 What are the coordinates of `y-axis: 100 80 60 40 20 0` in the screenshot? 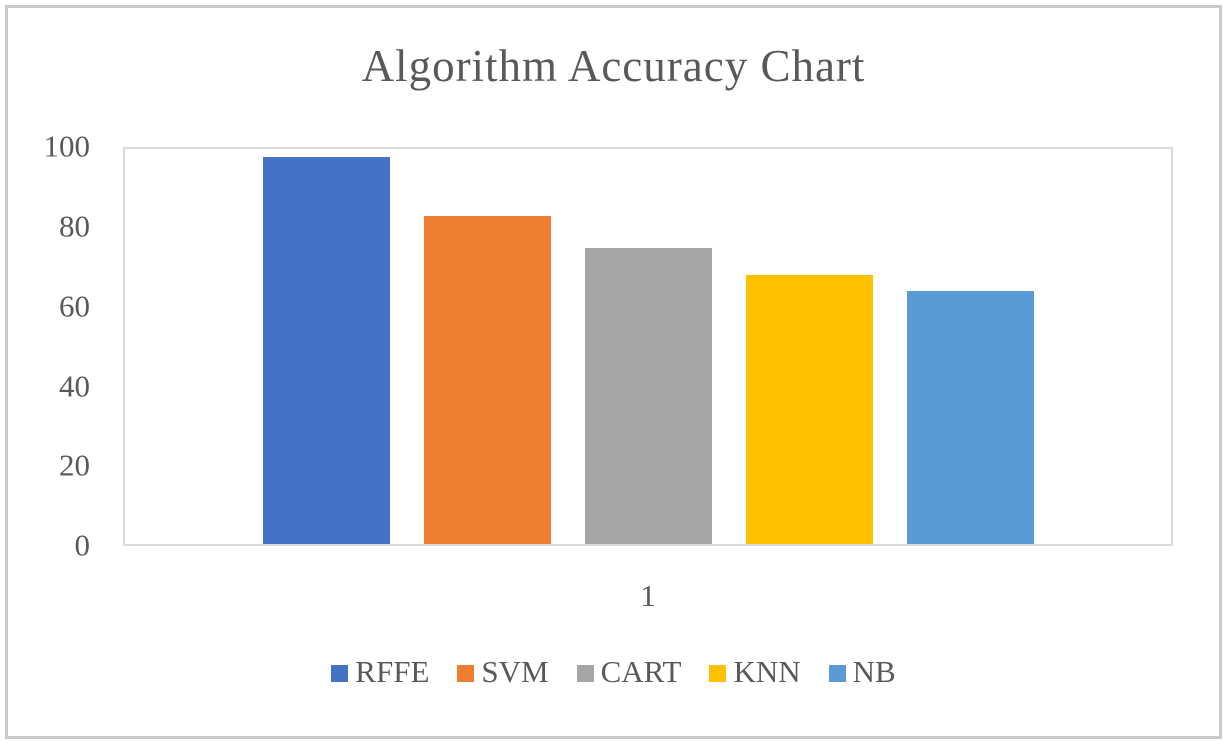 It's located at (54, 372).